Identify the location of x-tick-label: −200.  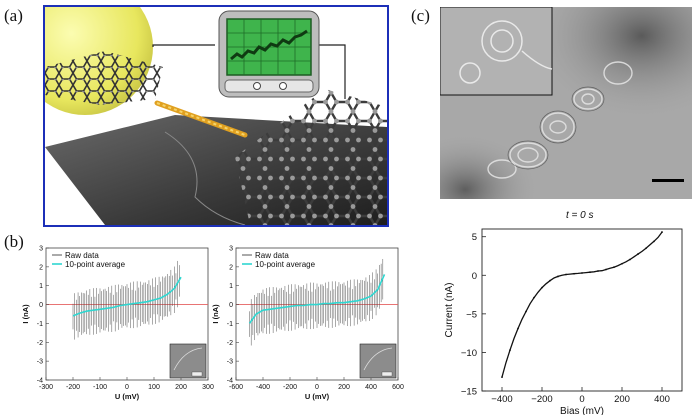
(541, 399).